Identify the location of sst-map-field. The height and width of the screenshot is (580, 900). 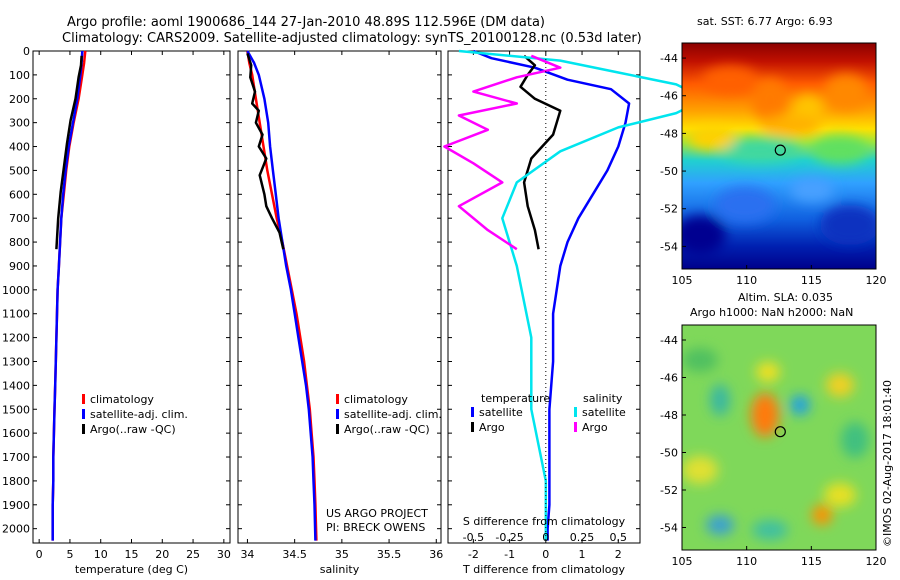
(779, 156).